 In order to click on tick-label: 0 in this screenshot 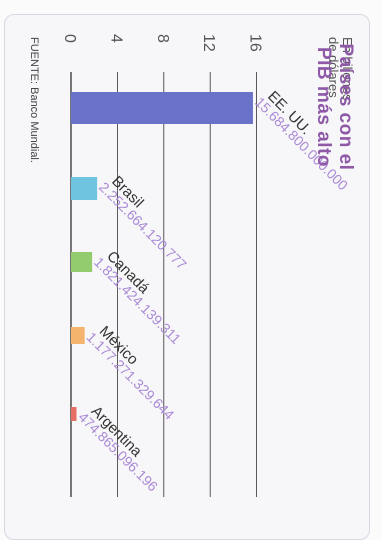, I will do `click(69, 38)`.